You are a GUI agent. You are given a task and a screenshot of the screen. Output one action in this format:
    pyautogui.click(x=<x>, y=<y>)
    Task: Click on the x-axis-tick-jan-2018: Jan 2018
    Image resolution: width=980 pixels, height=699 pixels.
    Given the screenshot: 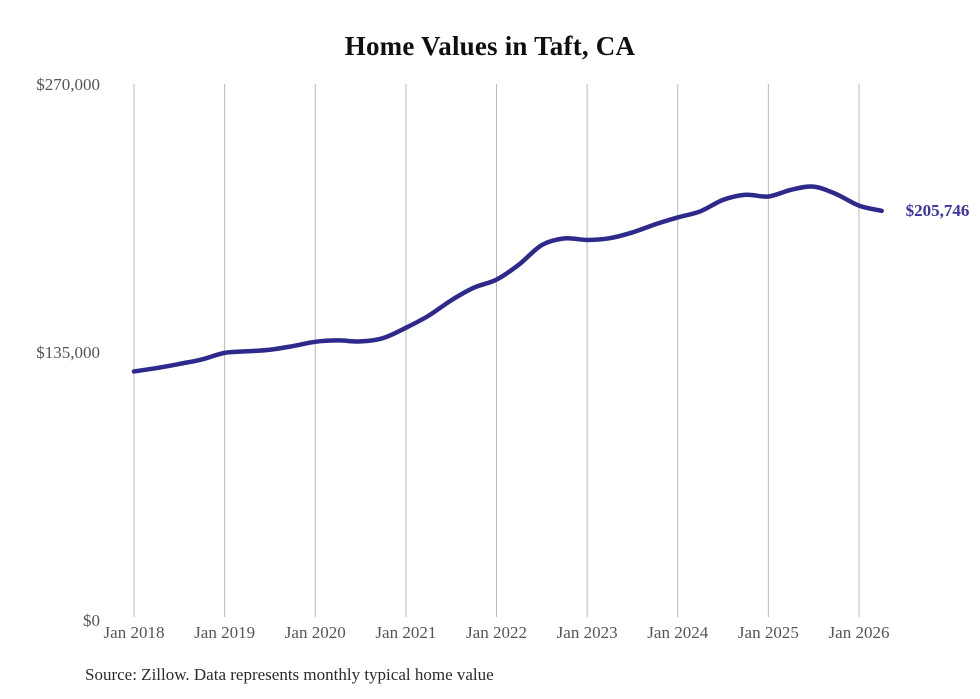 What is the action you would take?
    pyautogui.click(x=134, y=632)
    